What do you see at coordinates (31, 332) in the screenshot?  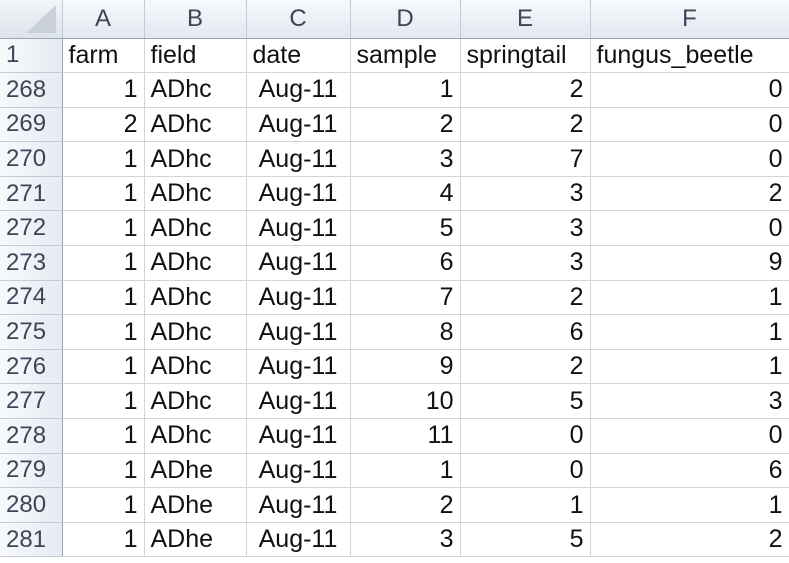 I see `row-header: 275` at bounding box center [31, 332].